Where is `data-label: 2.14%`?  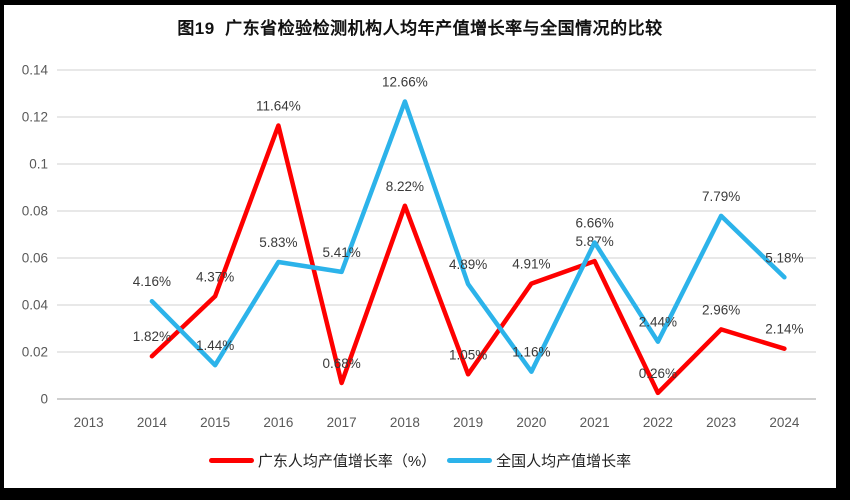
data-label: 2.14% is located at coordinates (784, 329).